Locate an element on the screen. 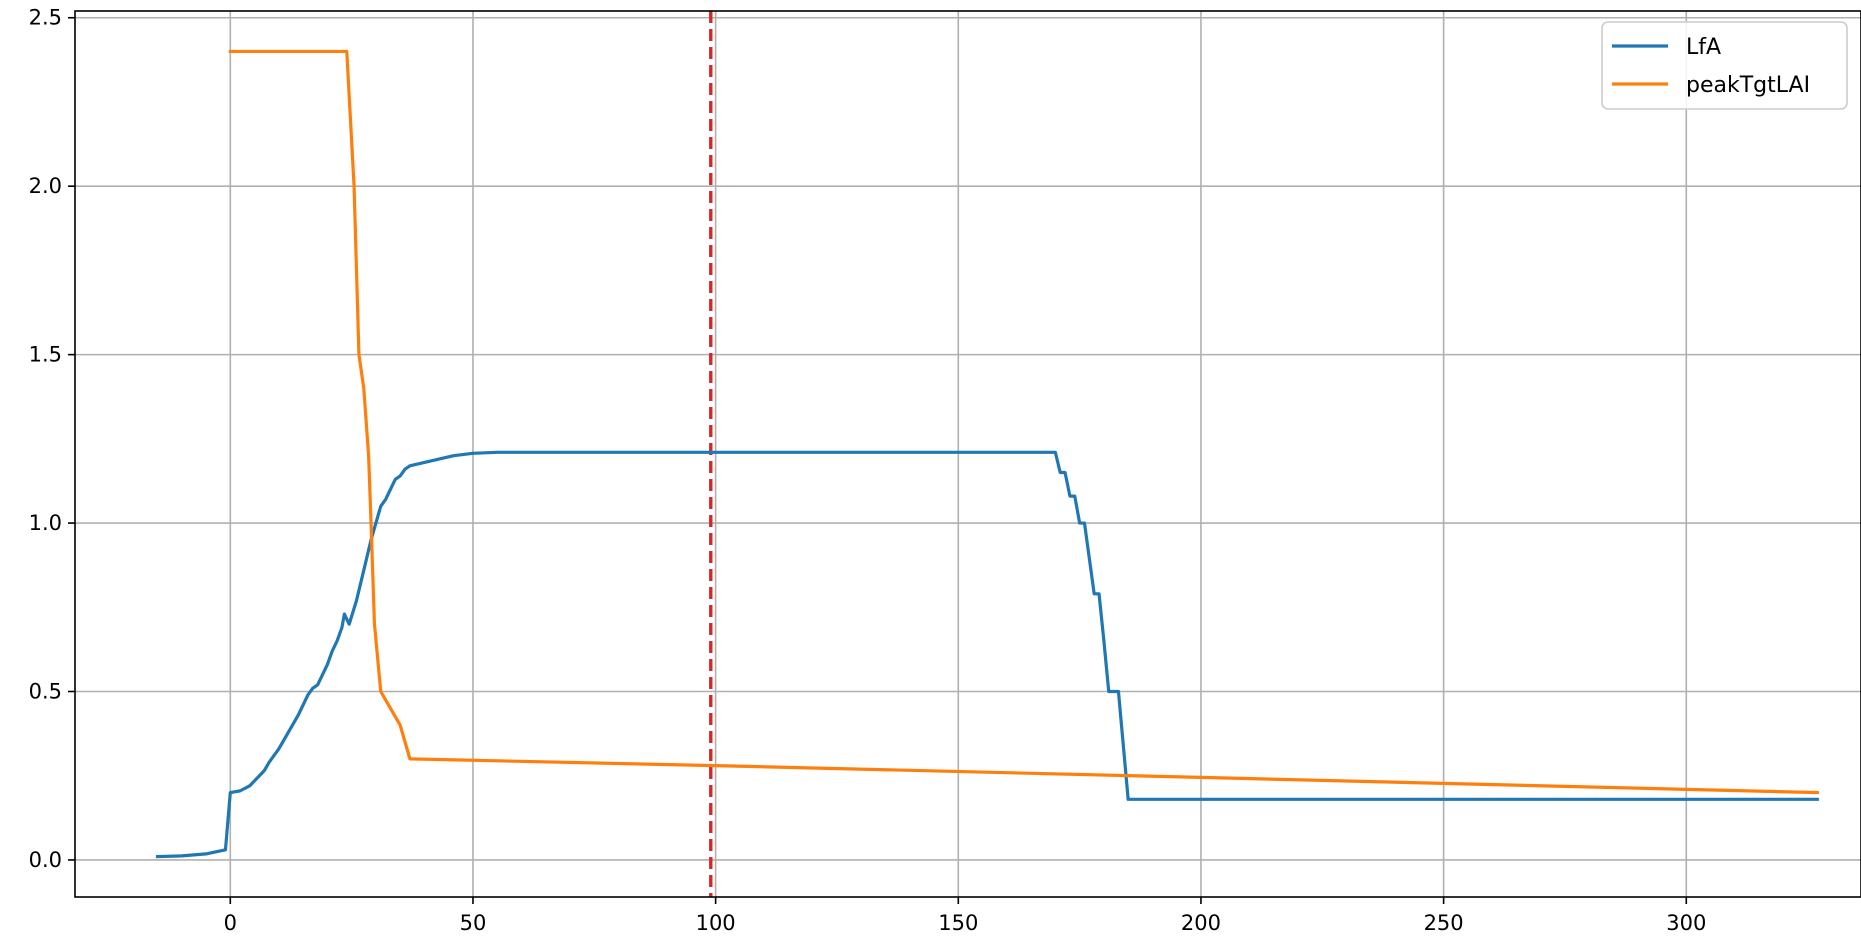 This screenshot has height=944, width=1861. x-tick-label: 150 is located at coordinates (958, 923).